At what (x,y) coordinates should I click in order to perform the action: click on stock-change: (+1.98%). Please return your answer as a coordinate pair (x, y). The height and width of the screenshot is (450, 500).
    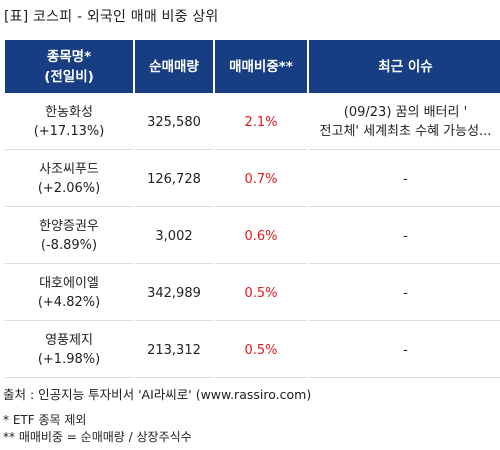
    Looking at the image, I should click on (69, 359).